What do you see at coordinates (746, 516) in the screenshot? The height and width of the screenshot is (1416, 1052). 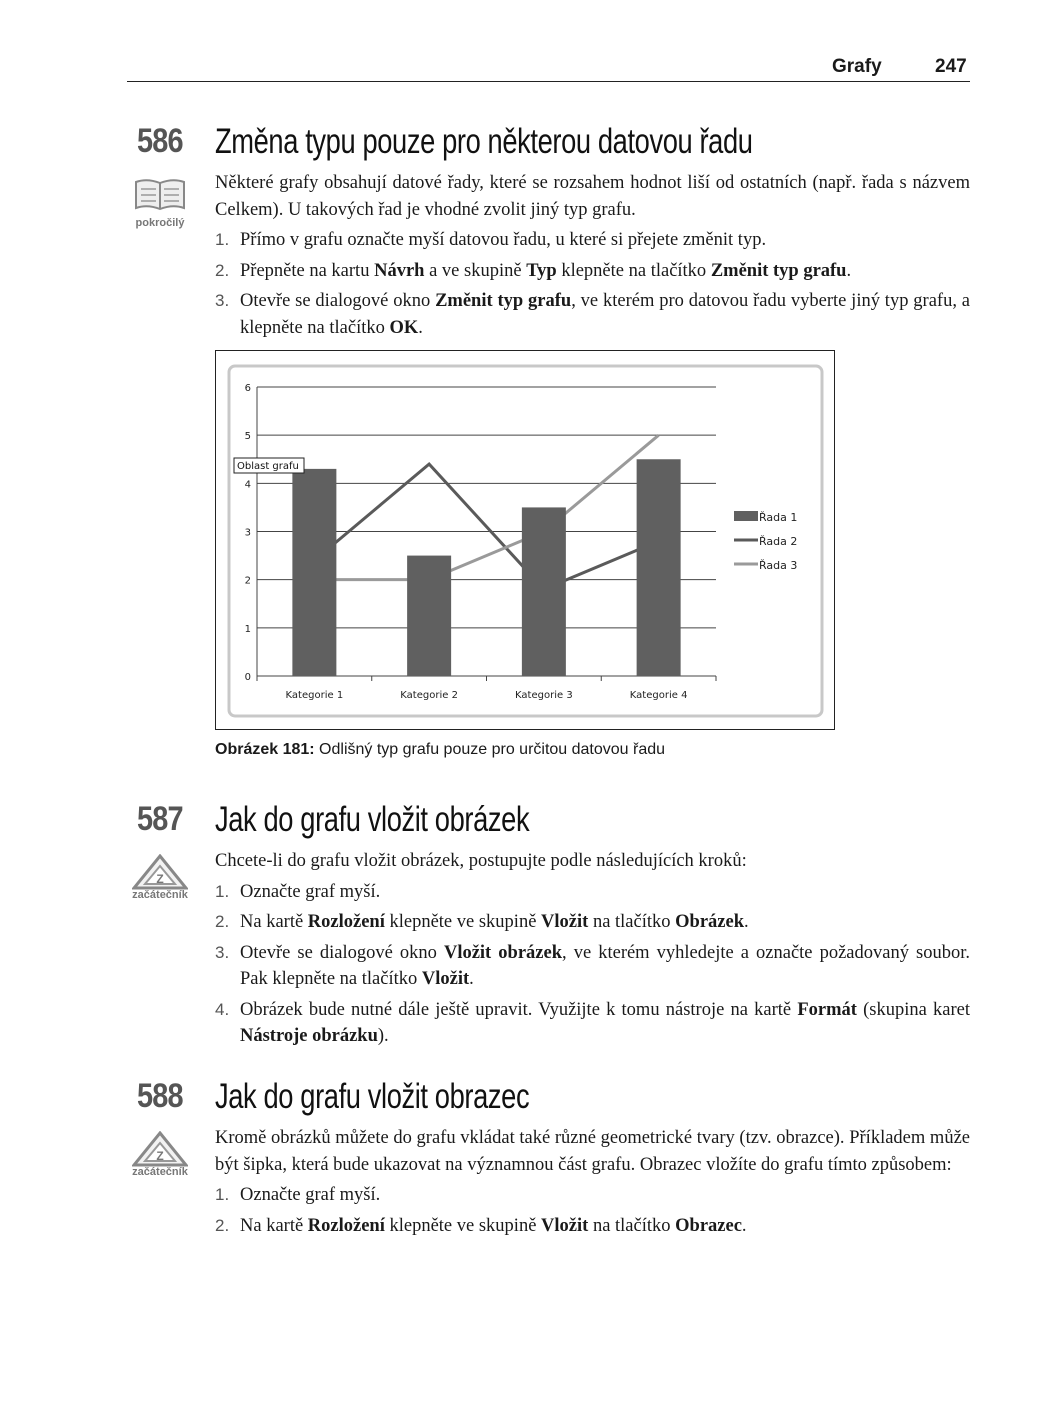 I see `legend-swatch` at bounding box center [746, 516].